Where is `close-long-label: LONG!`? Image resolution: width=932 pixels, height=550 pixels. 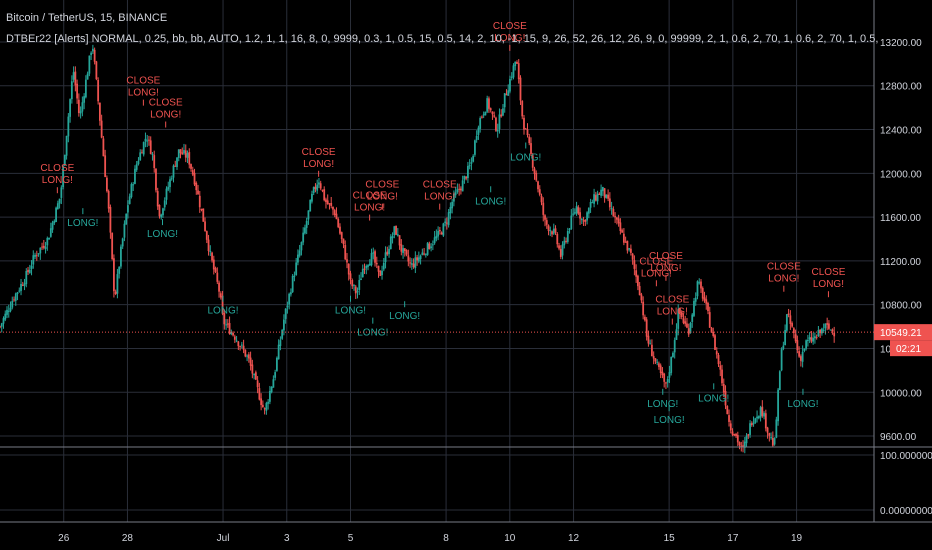
close-long-label: LONG! is located at coordinates (143, 93).